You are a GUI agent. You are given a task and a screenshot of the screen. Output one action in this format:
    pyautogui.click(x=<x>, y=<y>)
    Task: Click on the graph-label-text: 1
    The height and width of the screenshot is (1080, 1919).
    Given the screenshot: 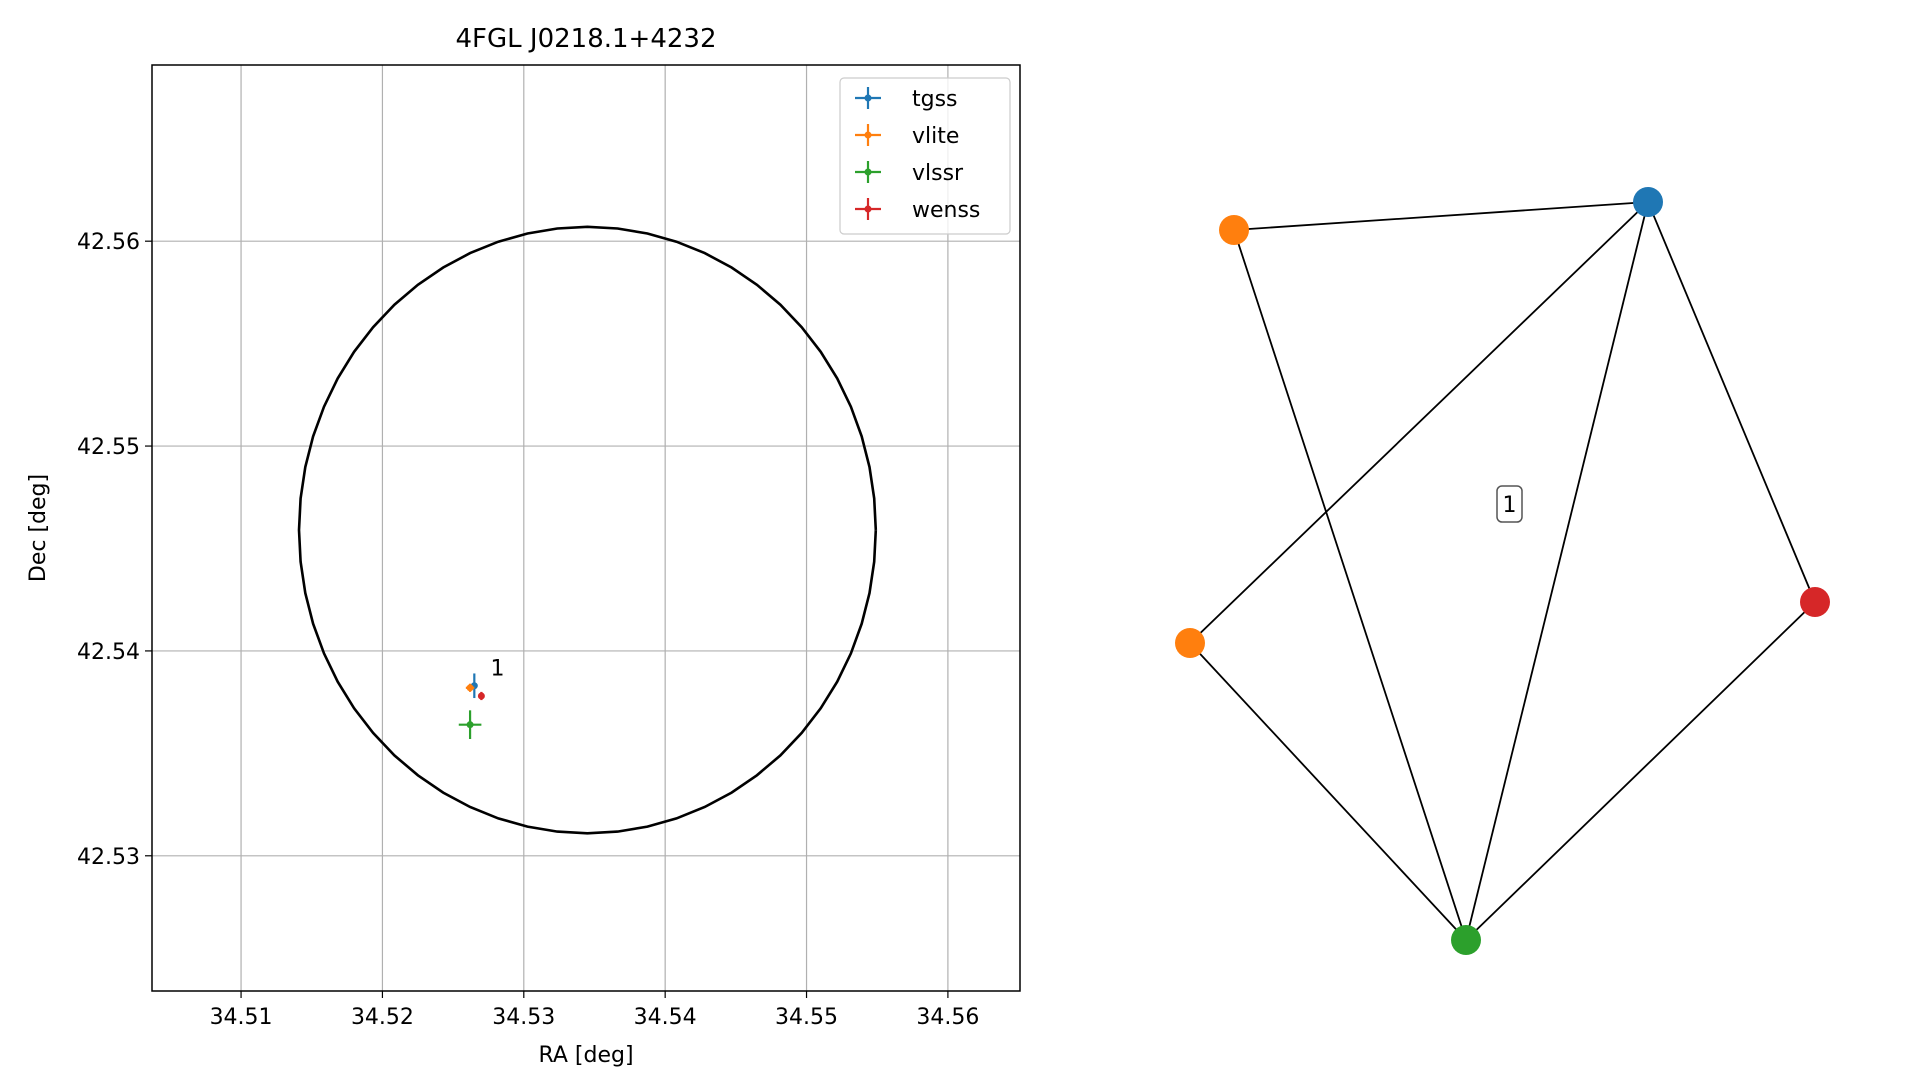 What is the action you would take?
    pyautogui.click(x=1510, y=505)
    